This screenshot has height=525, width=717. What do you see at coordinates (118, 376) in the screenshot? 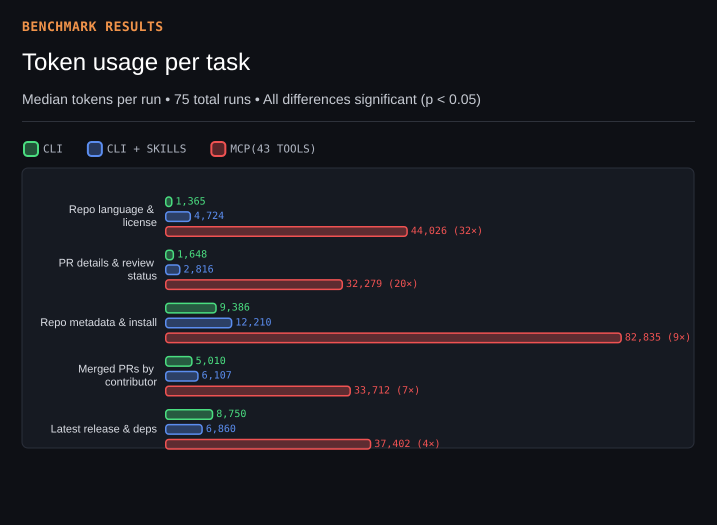
I see `y-tick-label: Merged PRs by contributor` at bounding box center [118, 376].